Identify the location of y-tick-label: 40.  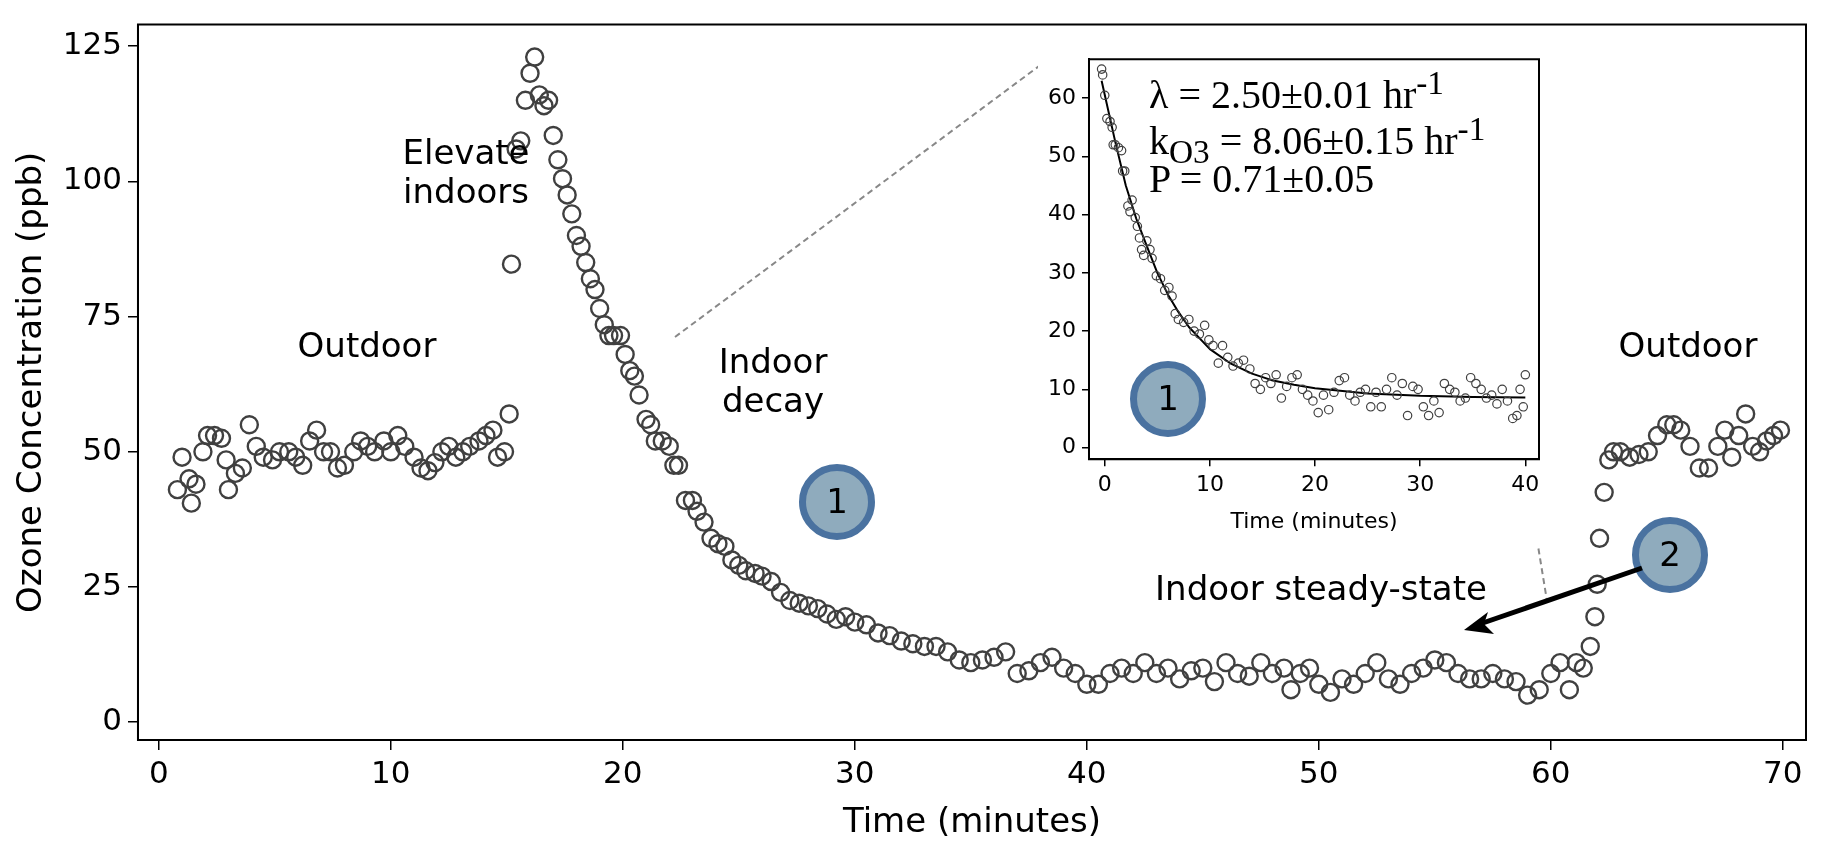
(1061, 213).